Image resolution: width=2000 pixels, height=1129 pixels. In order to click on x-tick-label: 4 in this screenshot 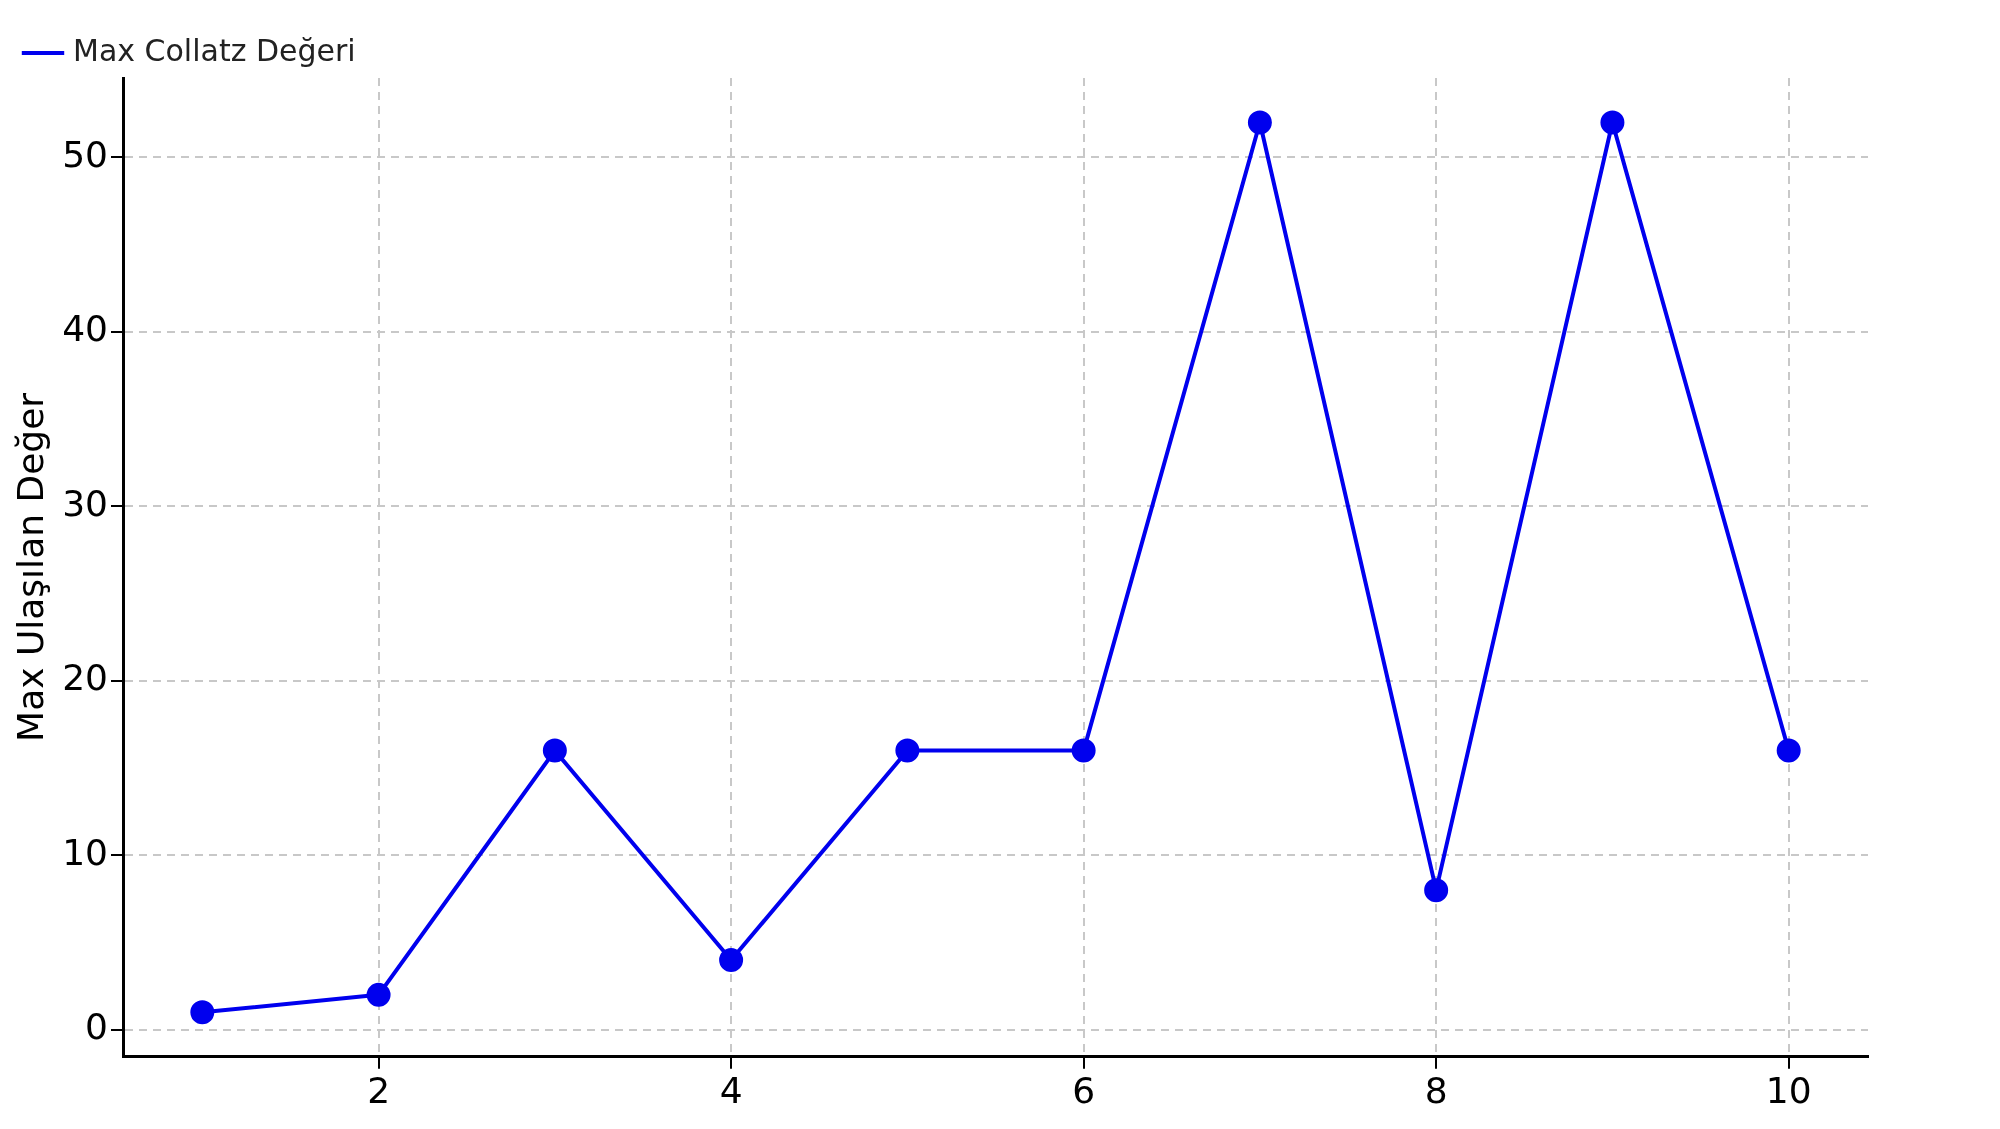, I will do `click(731, 1090)`.